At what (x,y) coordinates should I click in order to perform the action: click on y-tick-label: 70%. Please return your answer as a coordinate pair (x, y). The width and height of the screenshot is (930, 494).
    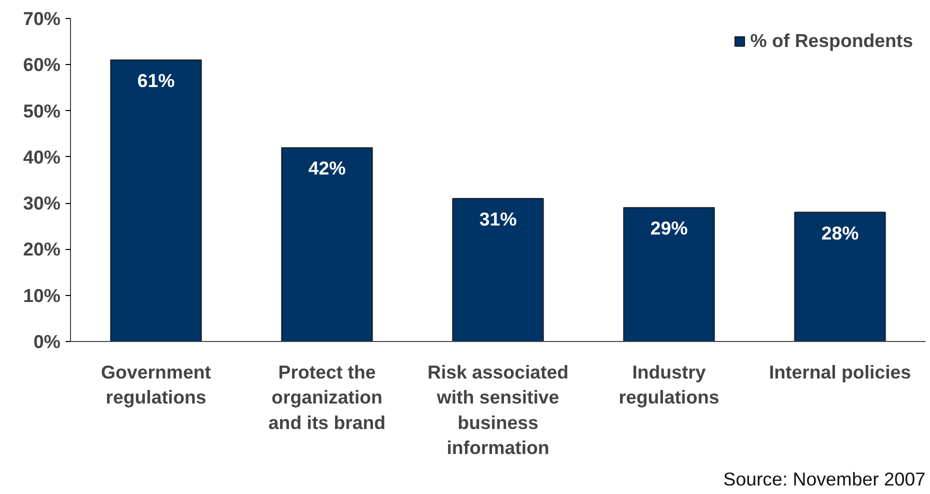
    Looking at the image, I should click on (42, 18).